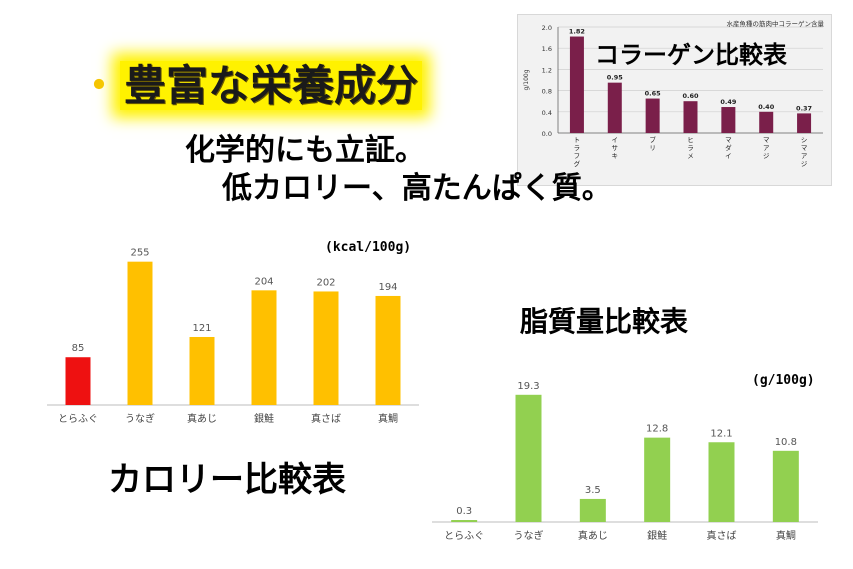 This screenshot has height=569, width=853. Describe the element at coordinates (464, 511) in the screenshot. I see `fat-value-label: 0.3` at that location.